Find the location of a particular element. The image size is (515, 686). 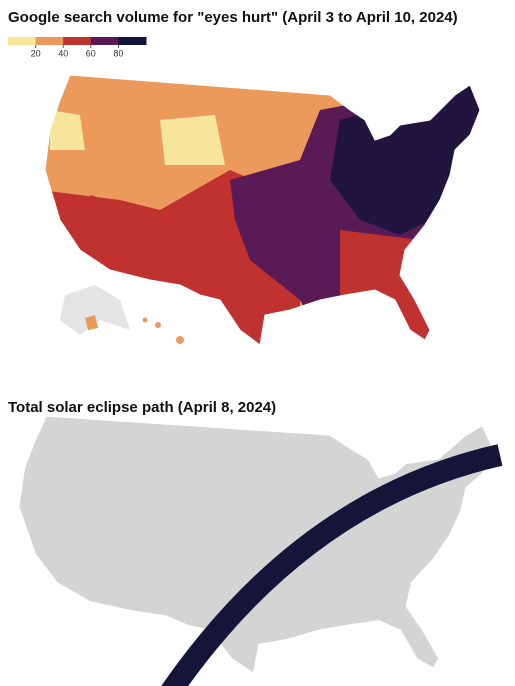

alaska is located at coordinates (95, 310).